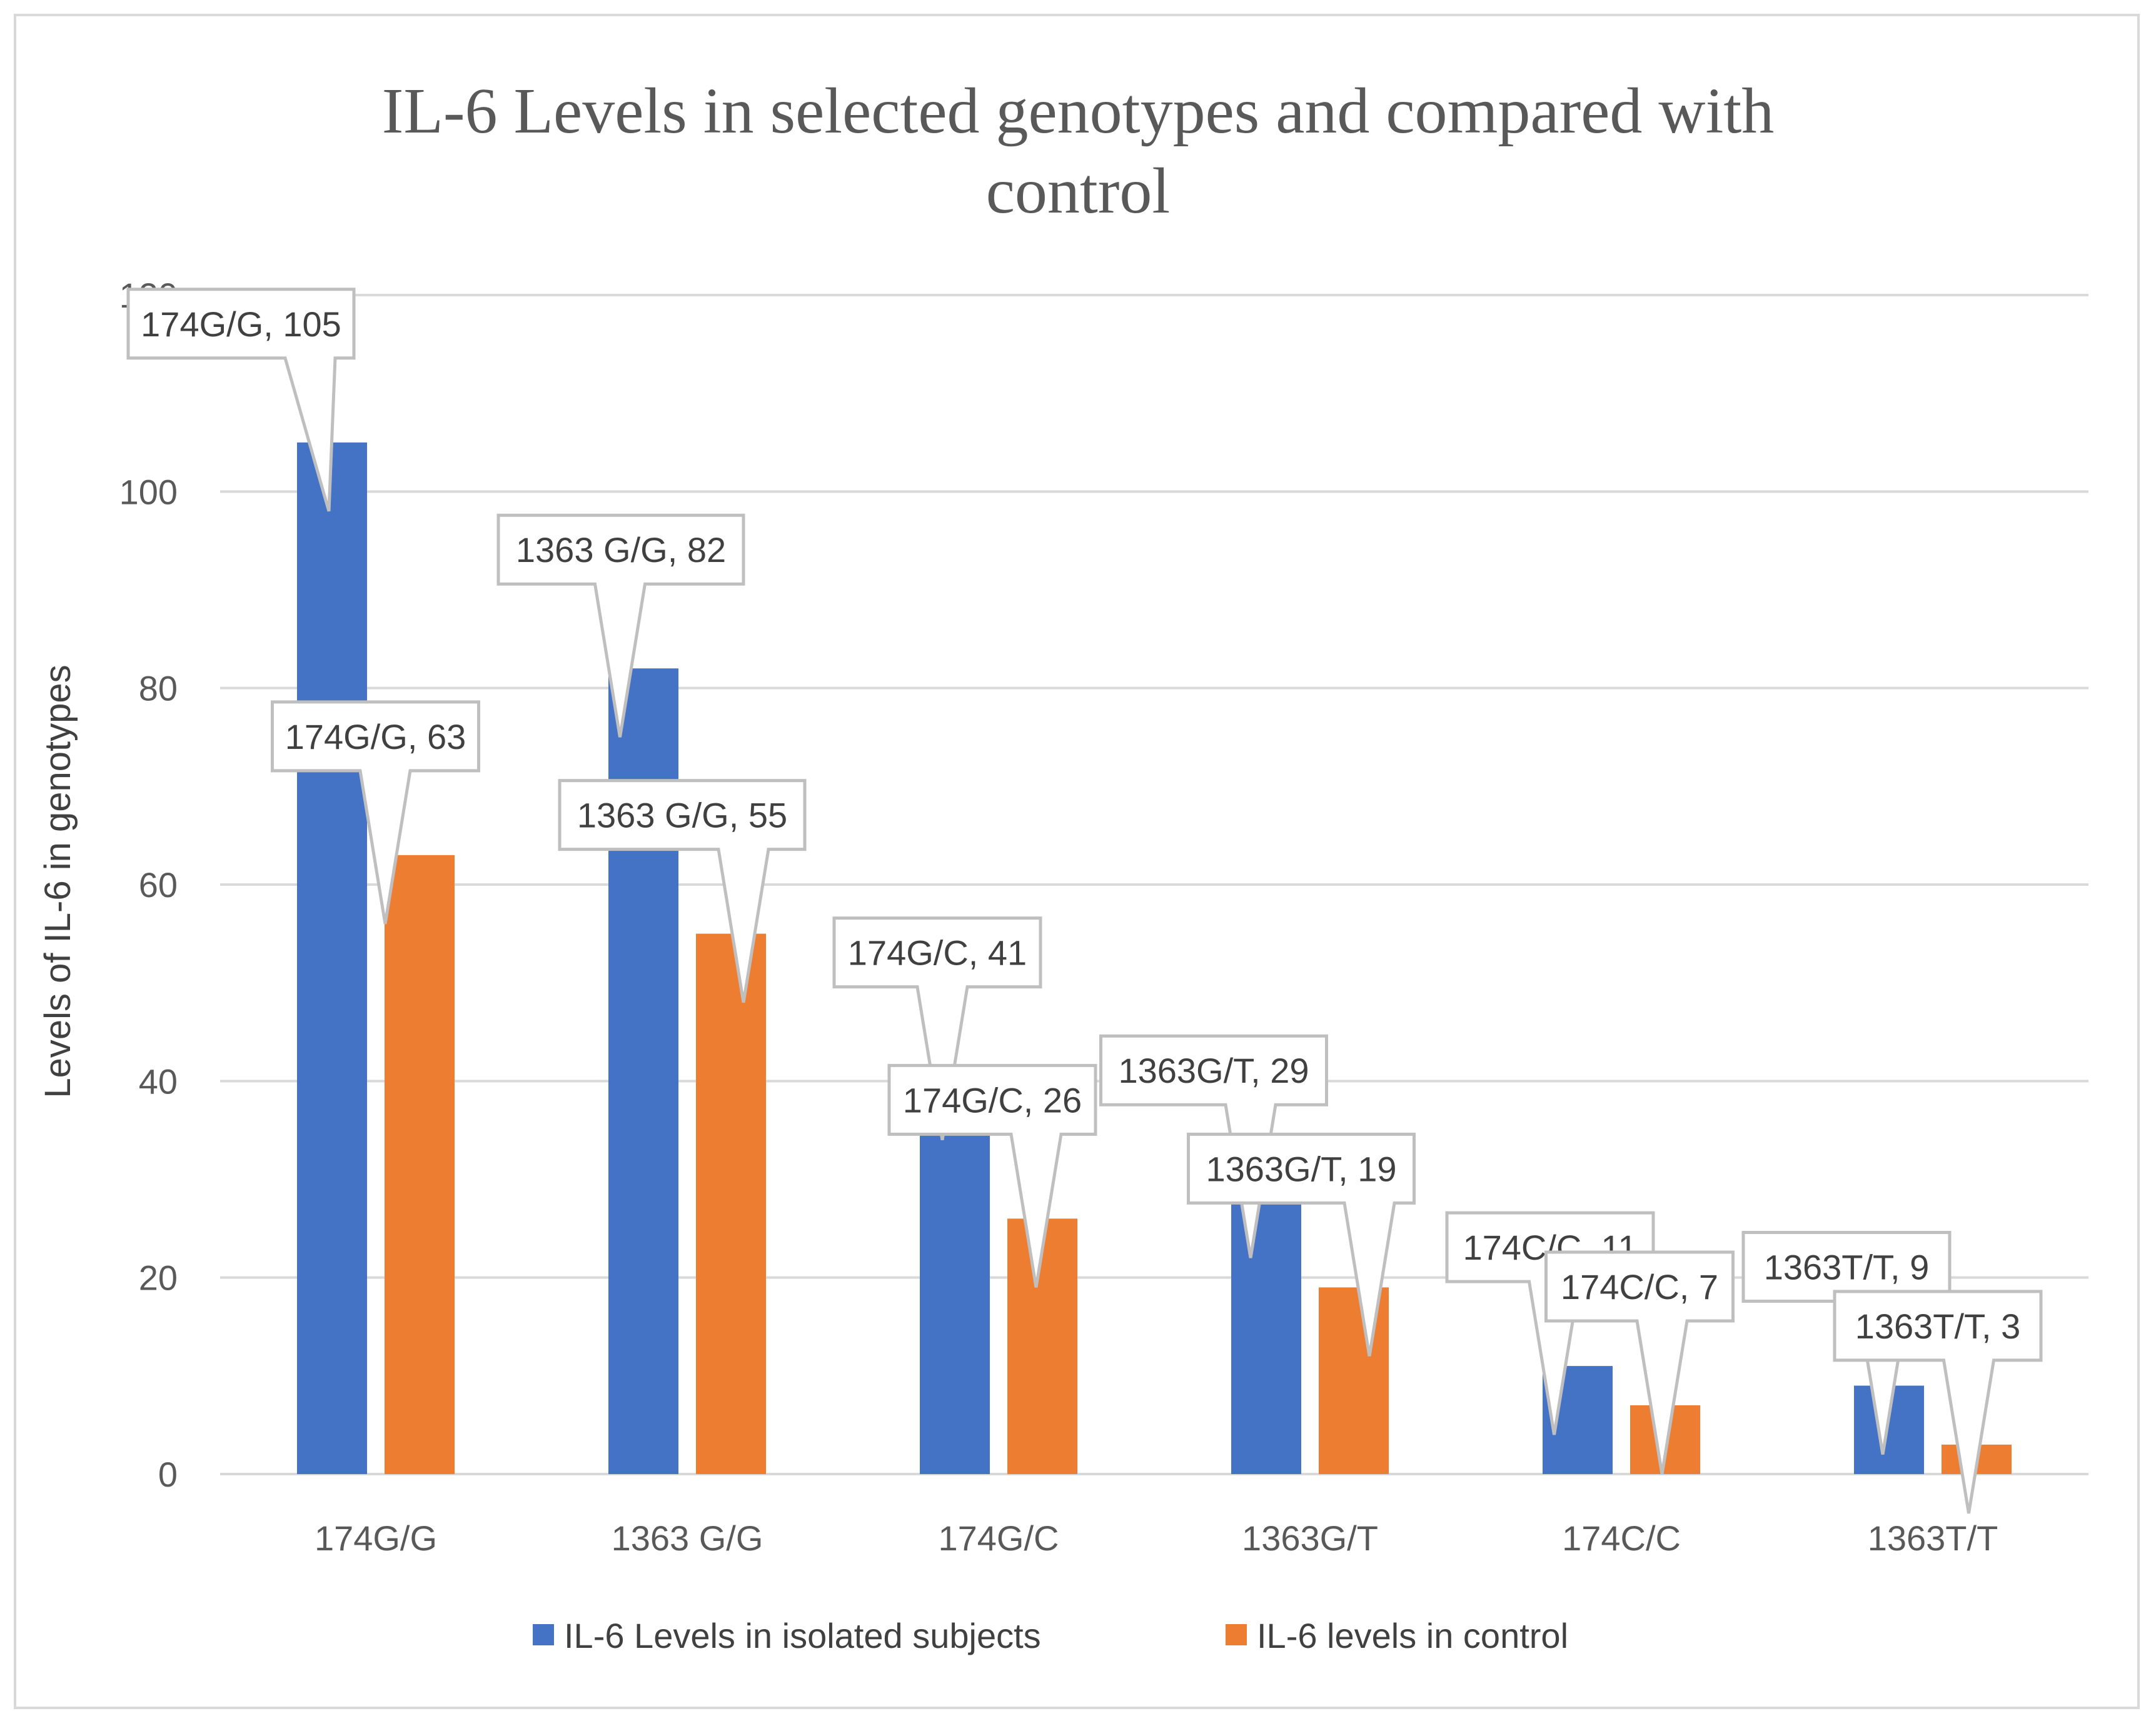 This screenshot has width=2156, height=1726. Describe the element at coordinates (1412, 1635) in the screenshot. I see `legend-label-control: IL-6 levels in control` at that location.